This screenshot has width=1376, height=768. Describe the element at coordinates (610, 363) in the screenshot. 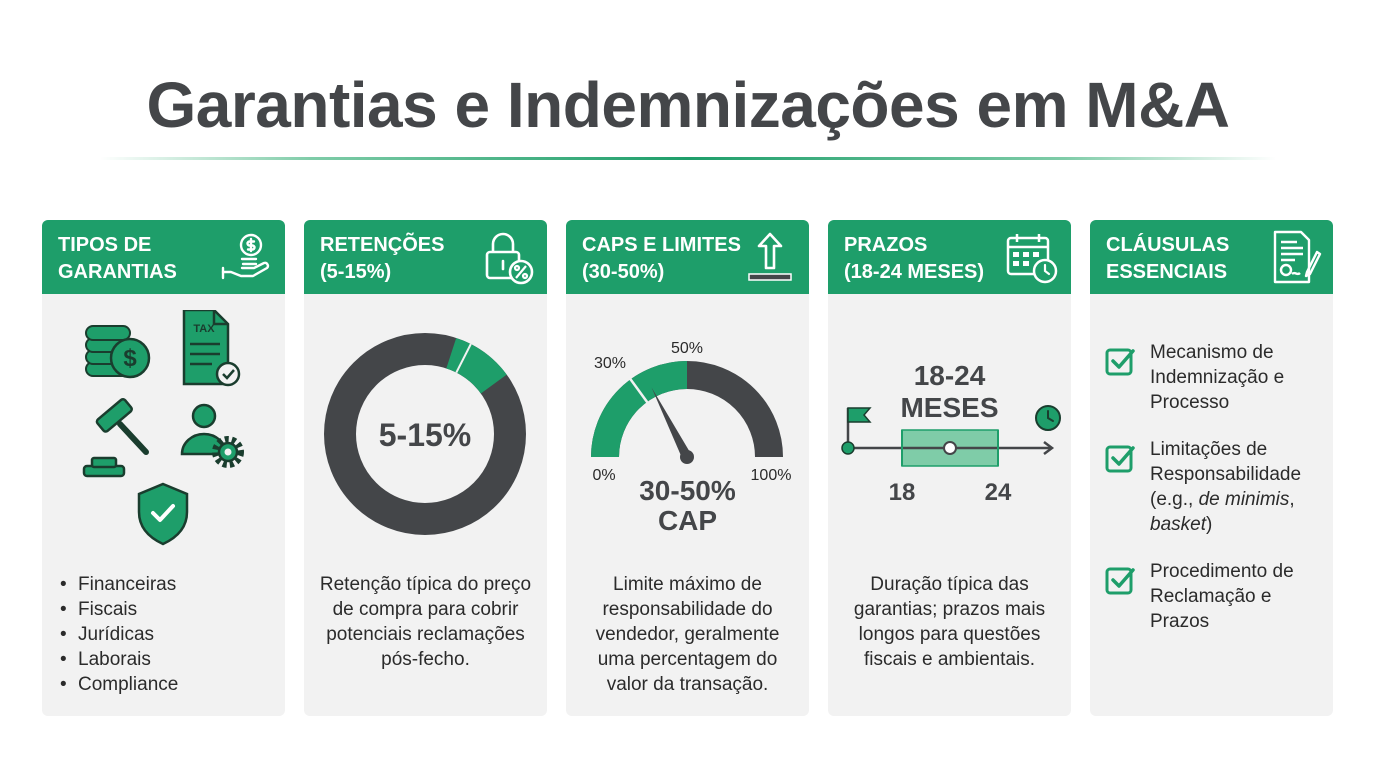

I see `gauge-low-label: 30%` at that location.